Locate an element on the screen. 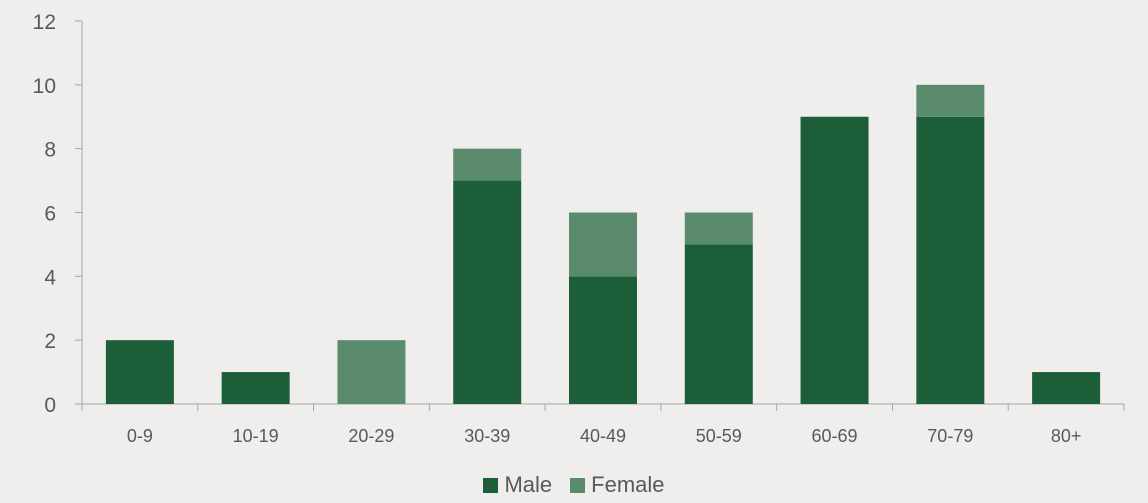 This screenshot has height=503, width=1148. y-tick-label: 8 is located at coordinates (50, 150).